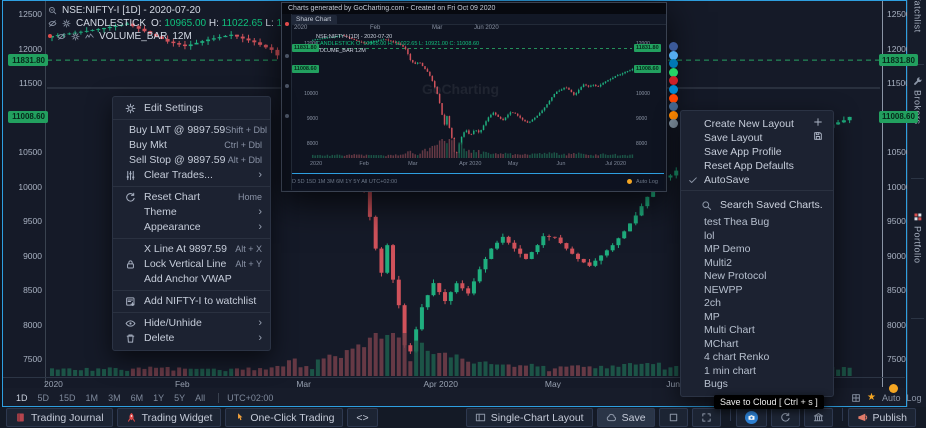 This screenshot has height=428, width=926. I want to click on saved-chart-item: MChart, so click(721, 343).